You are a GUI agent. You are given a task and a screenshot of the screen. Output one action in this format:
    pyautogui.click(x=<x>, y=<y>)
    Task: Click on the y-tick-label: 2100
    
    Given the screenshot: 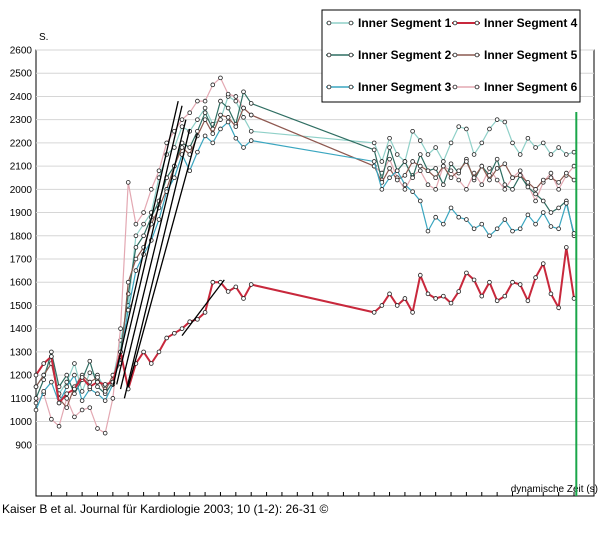 What is the action you would take?
    pyautogui.click(x=21, y=167)
    